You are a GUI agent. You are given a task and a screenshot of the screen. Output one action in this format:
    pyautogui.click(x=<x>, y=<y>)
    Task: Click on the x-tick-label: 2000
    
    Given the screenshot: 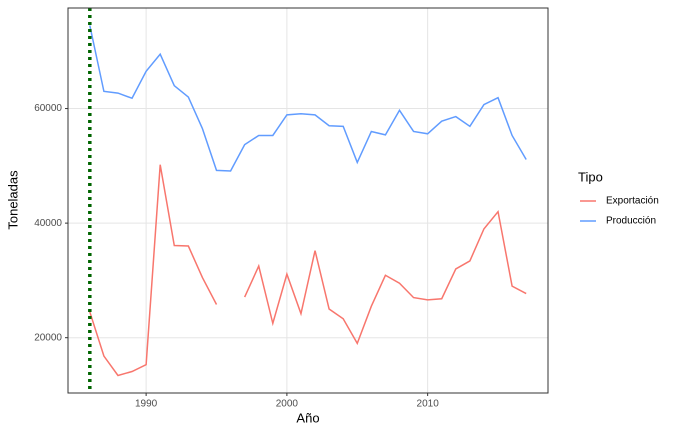 What is the action you would take?
    pyautogui.click(x=287, y=404)
    